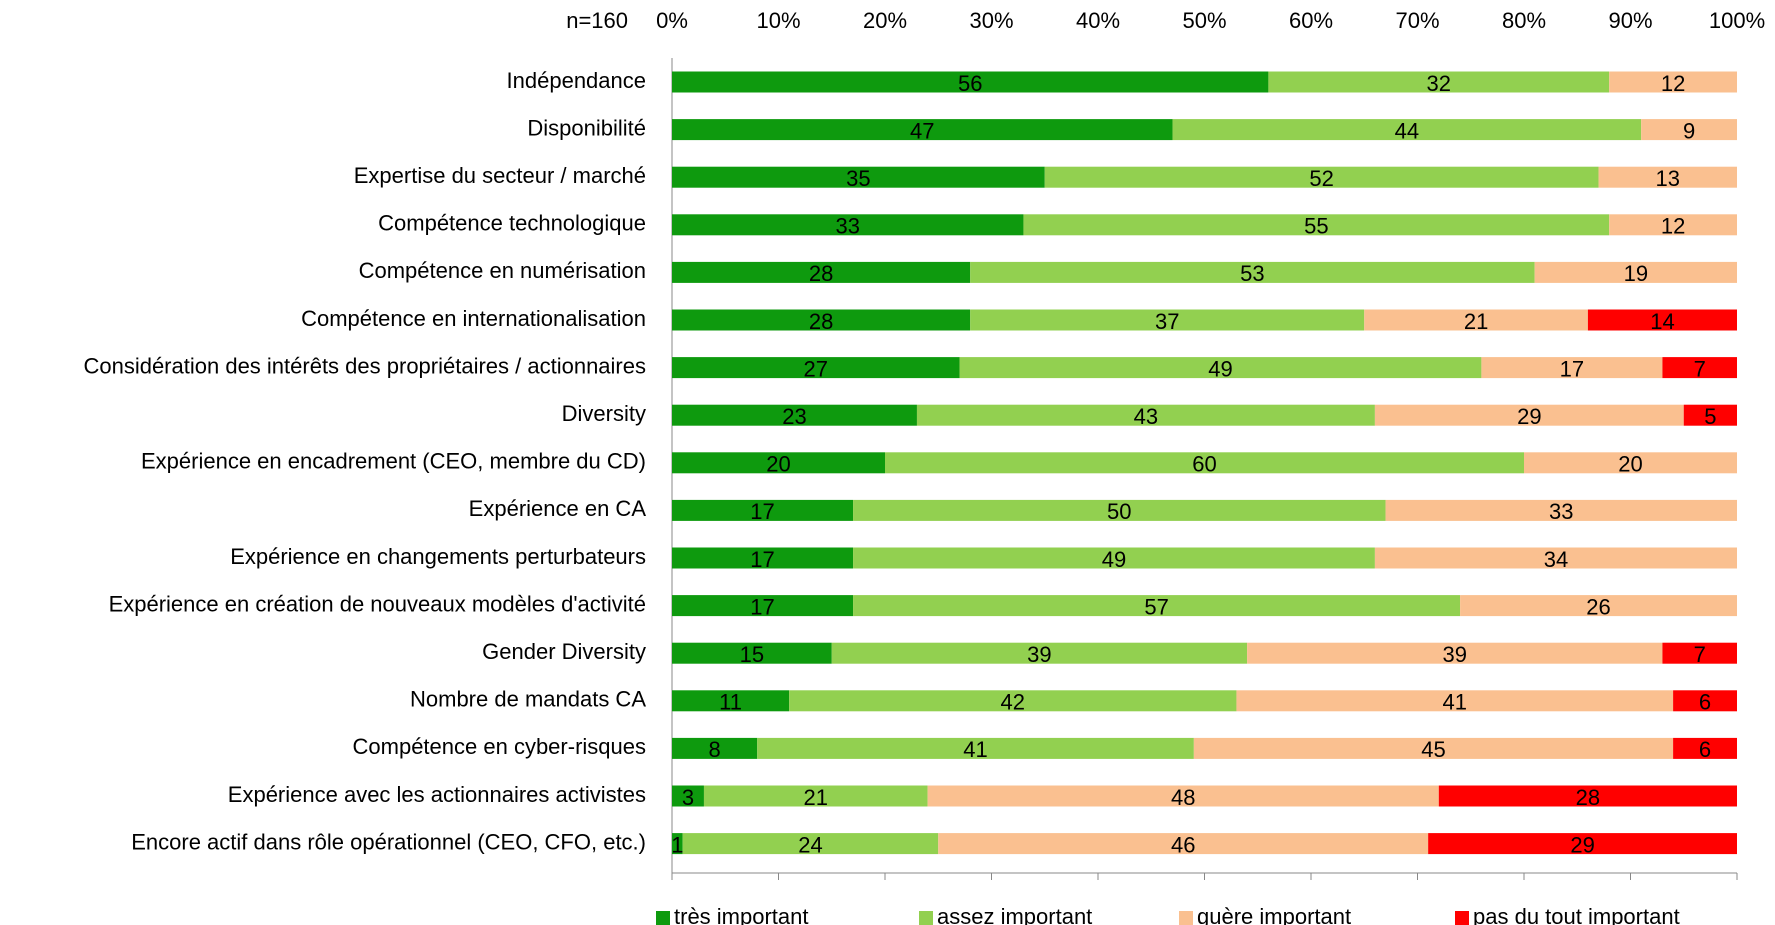  Describe the element at coordinates (1098, 20) in the screenshot. I see `x-tick-label: 40%` at that location.